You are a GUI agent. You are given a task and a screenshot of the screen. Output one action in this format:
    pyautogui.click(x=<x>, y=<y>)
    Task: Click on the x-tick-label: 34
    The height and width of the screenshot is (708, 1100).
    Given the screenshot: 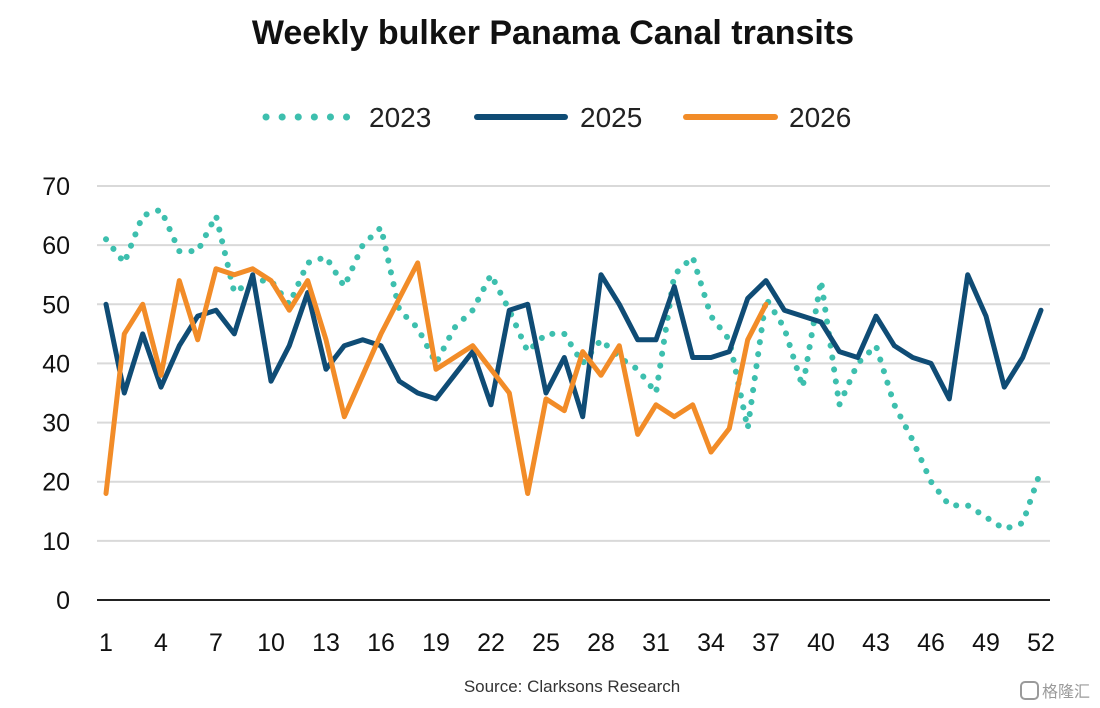 What is the action you would take?
    pyautogui.click(x=711, y=643)
    